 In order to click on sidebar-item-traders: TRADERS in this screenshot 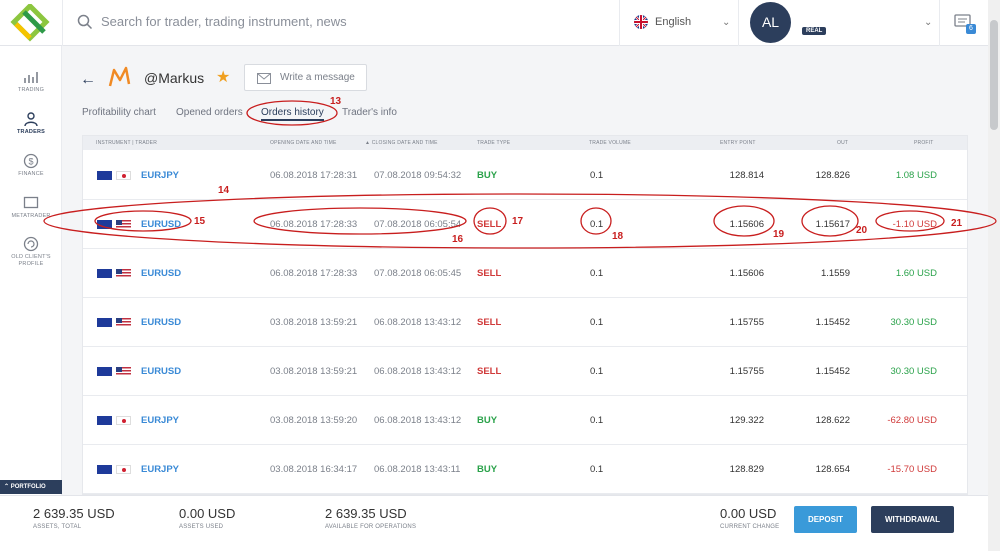, I will do `click(31, 123)`.